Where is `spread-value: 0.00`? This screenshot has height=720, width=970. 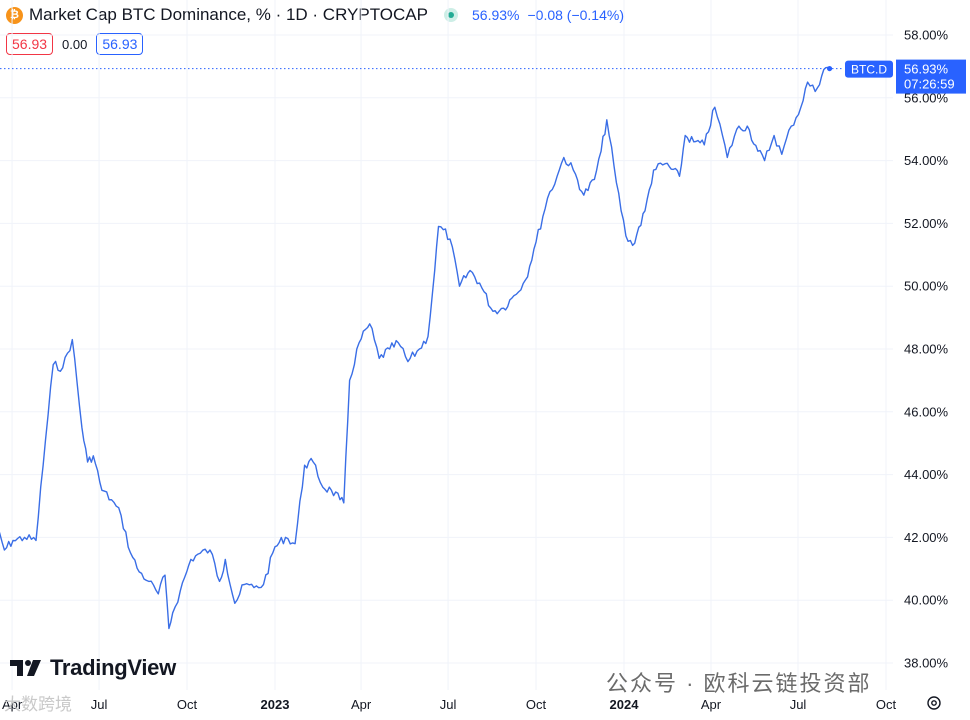 spread-value: 0.00 is located at coordinates (75, 44).